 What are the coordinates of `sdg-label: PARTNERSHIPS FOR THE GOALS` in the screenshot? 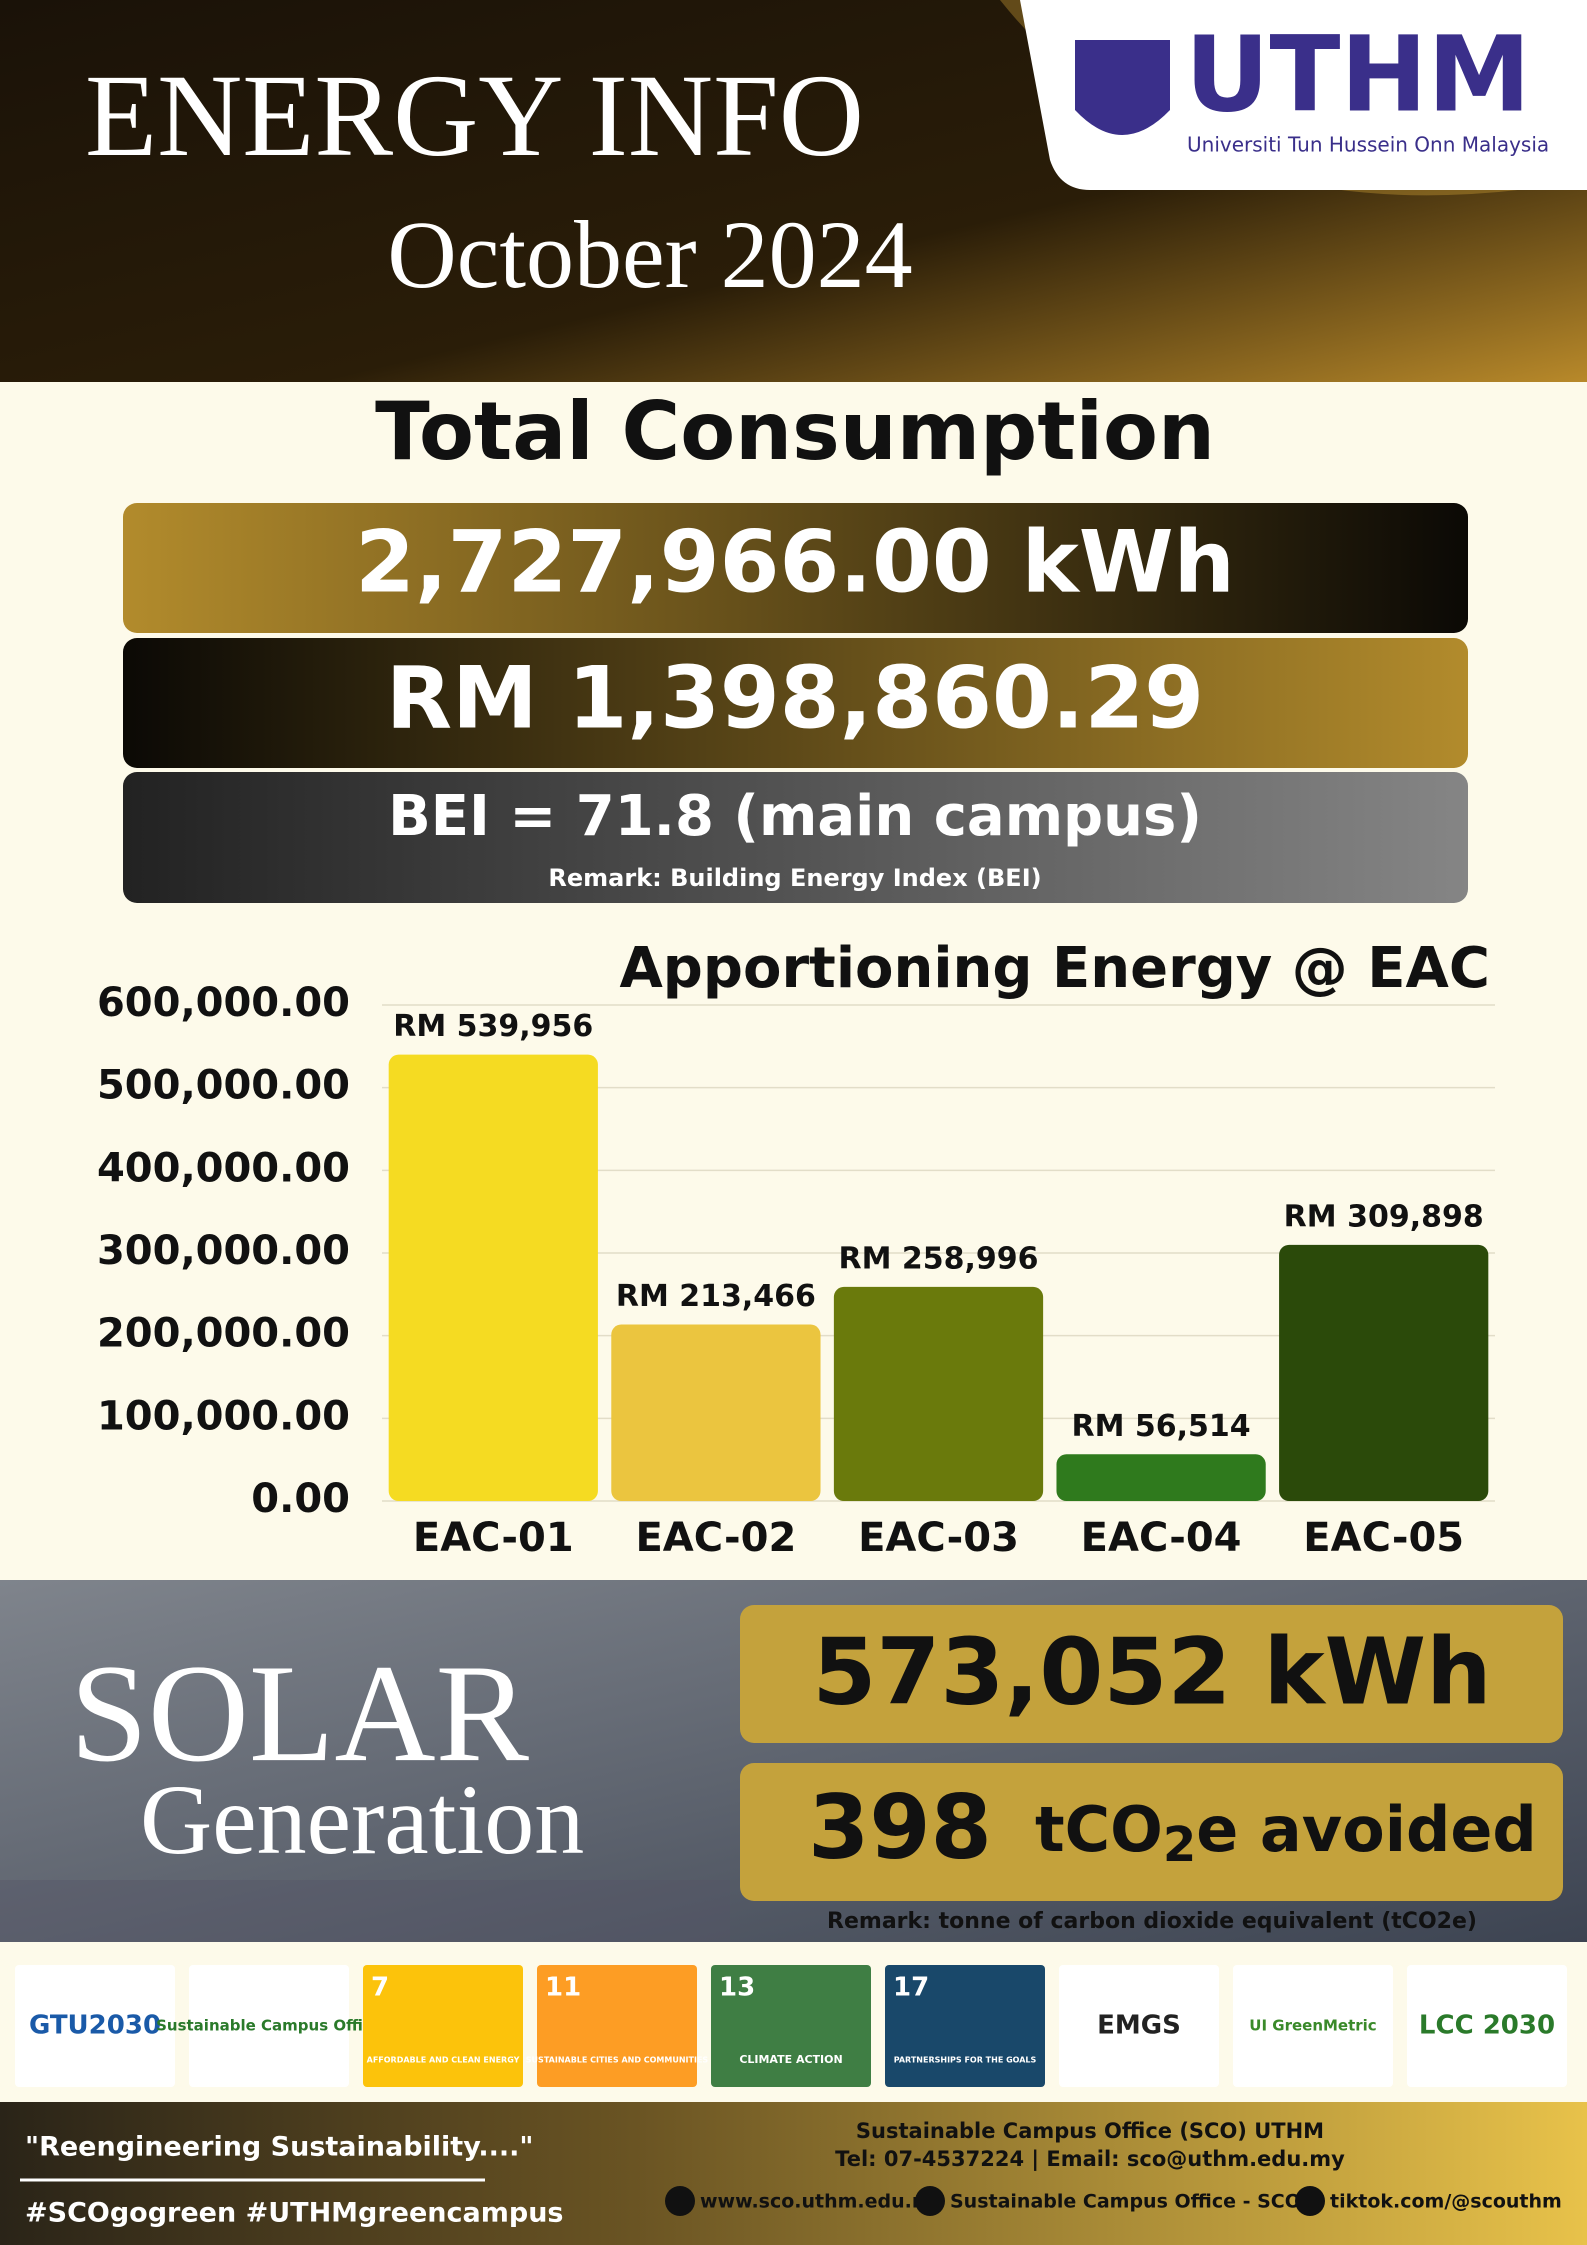 It's located at (965, 2060).